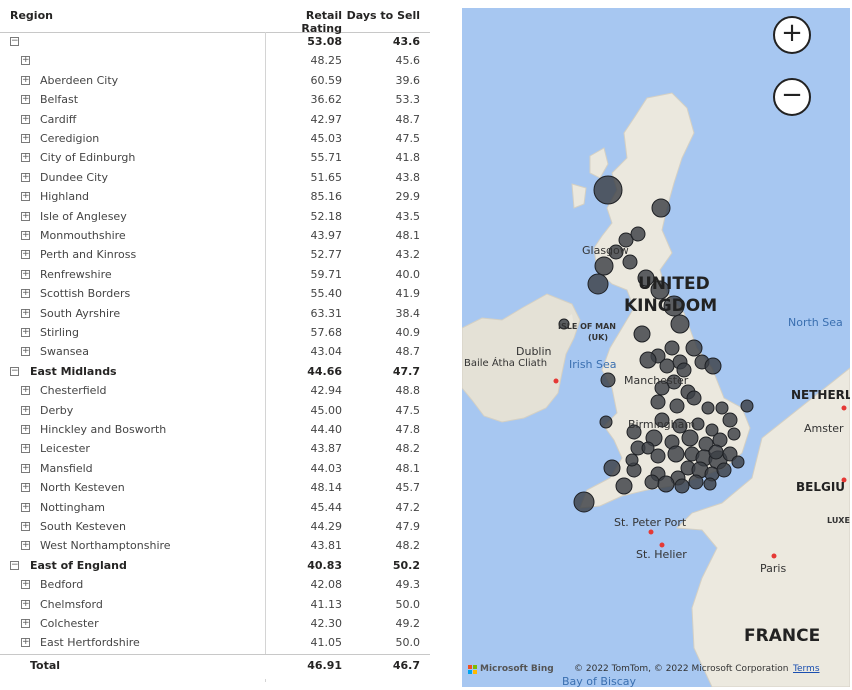 The height and width of the screenshot is (690, 852). Describe the element at coordinates (215, 61) in the screenshot. I see `table-row: +48.25 45.6` at that location.